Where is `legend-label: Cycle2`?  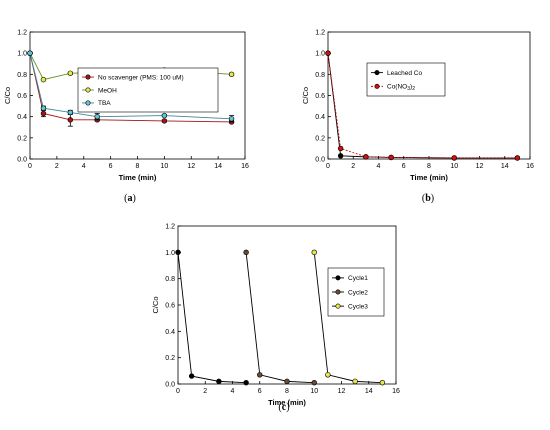 legend-label: Cycle2 is located at coordinates (358, 292).